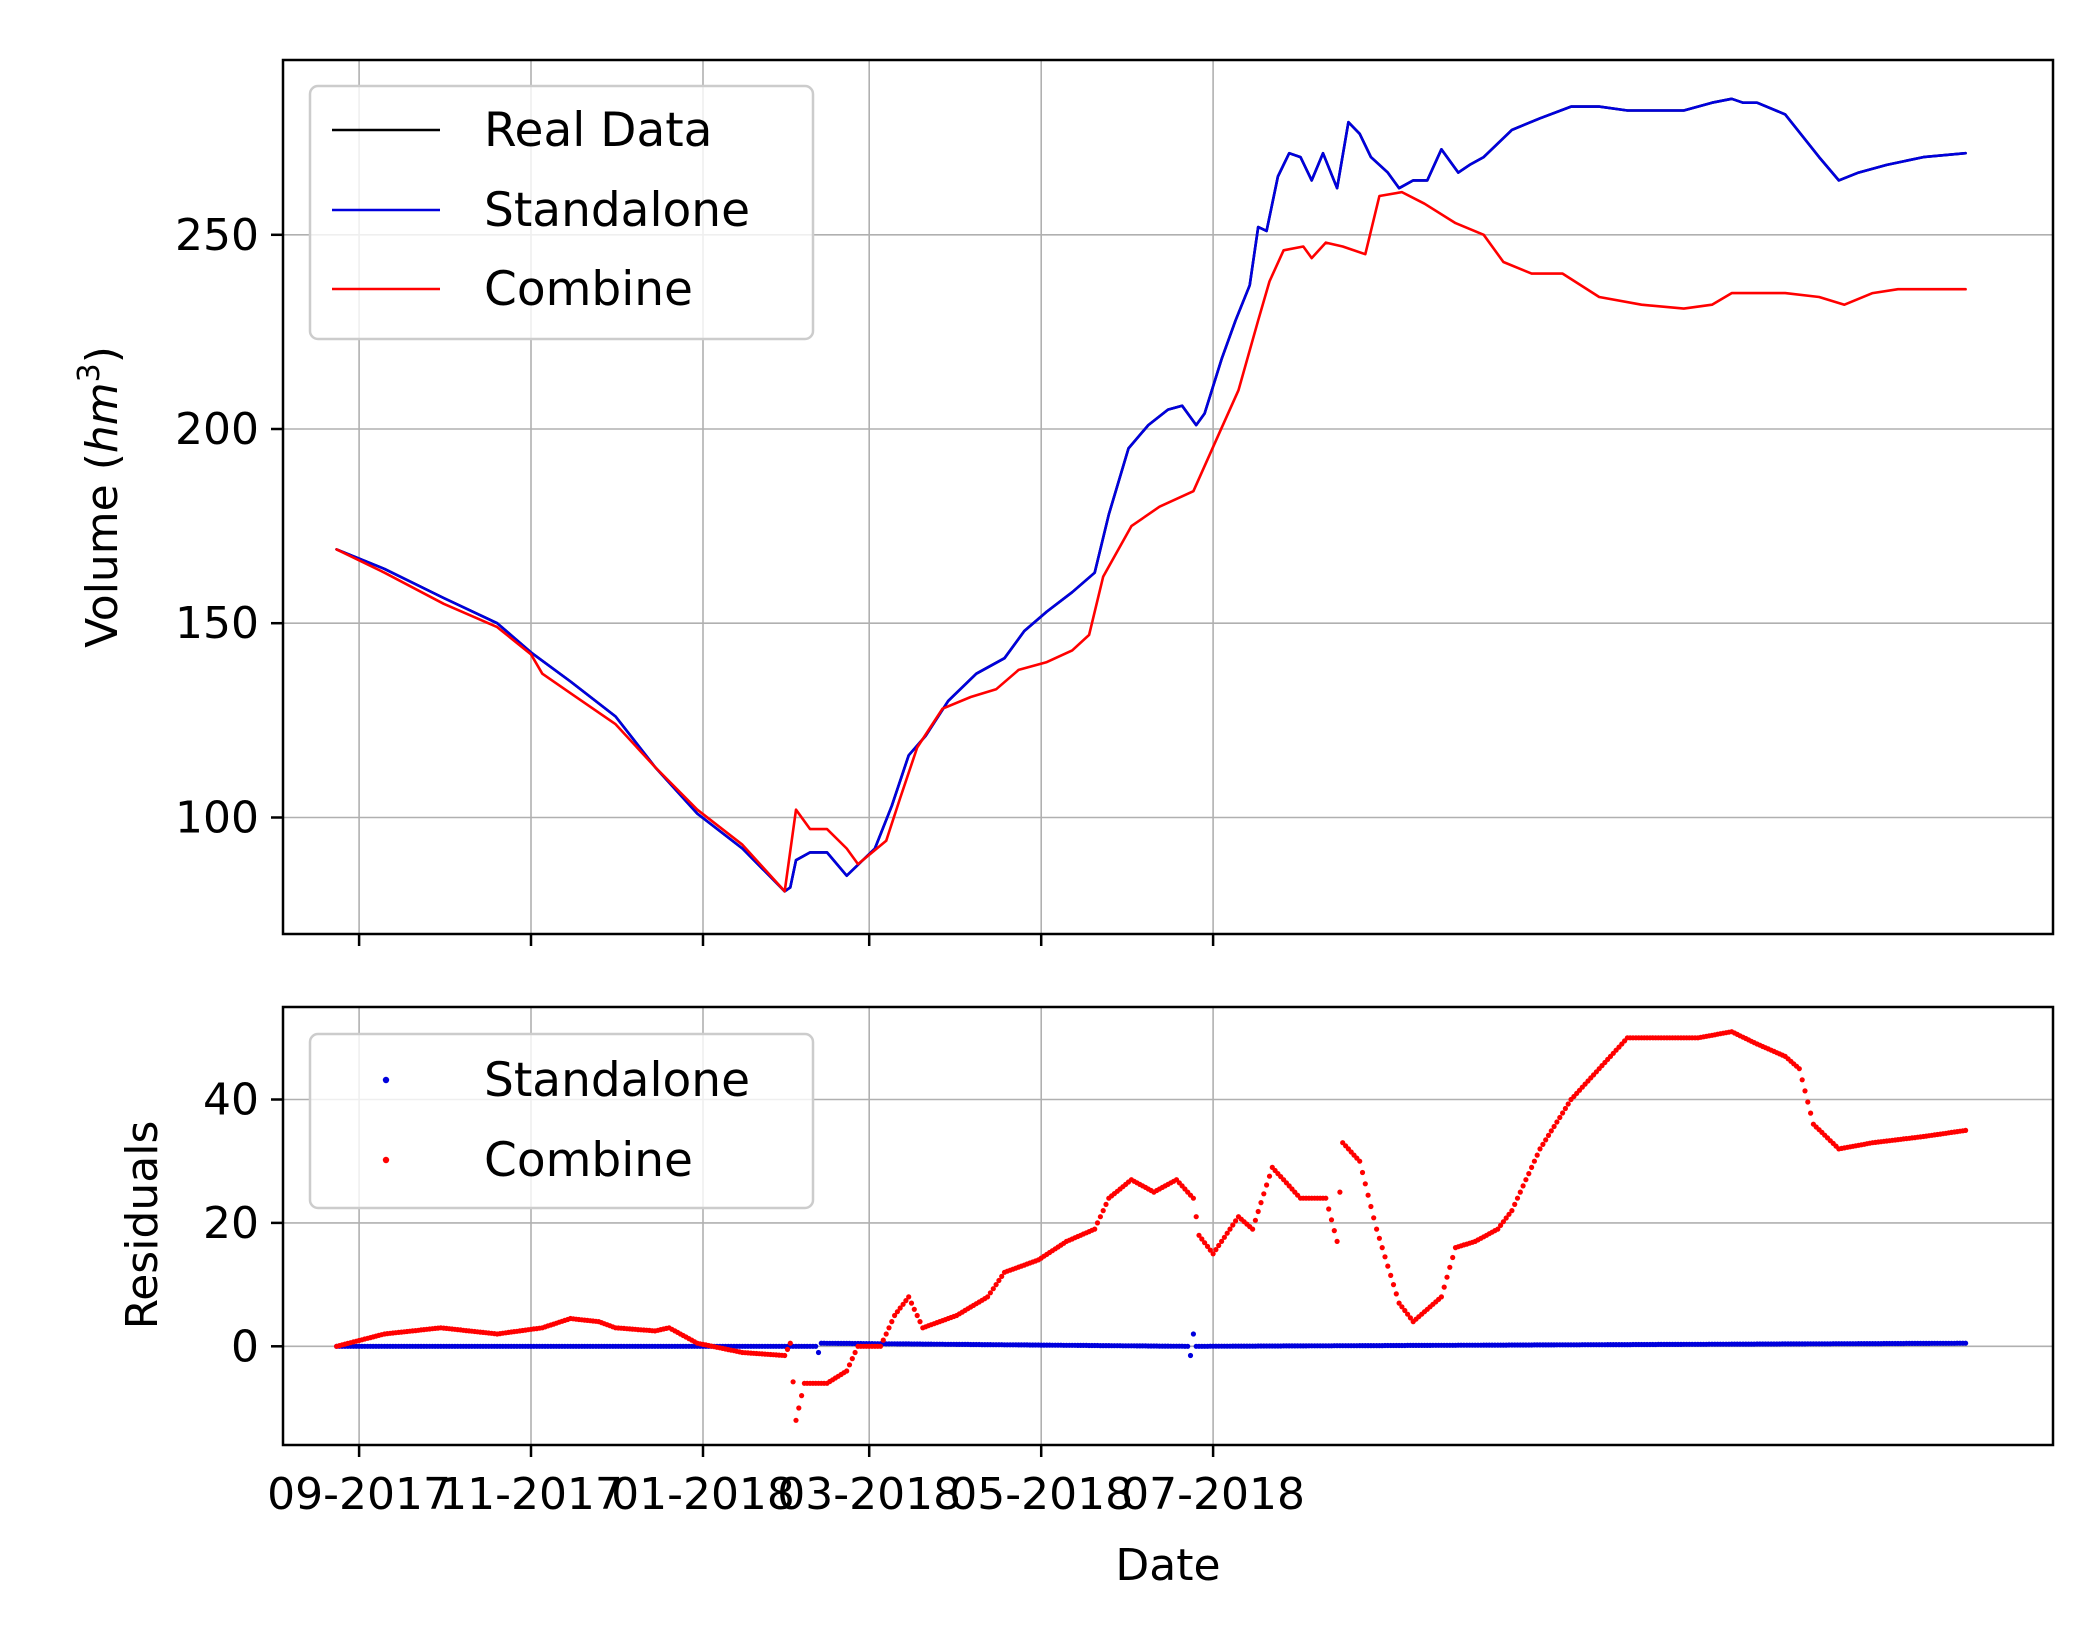 The image size is (2100, 1650). I want to click on series-points-standalone, so click(1151, 1345).